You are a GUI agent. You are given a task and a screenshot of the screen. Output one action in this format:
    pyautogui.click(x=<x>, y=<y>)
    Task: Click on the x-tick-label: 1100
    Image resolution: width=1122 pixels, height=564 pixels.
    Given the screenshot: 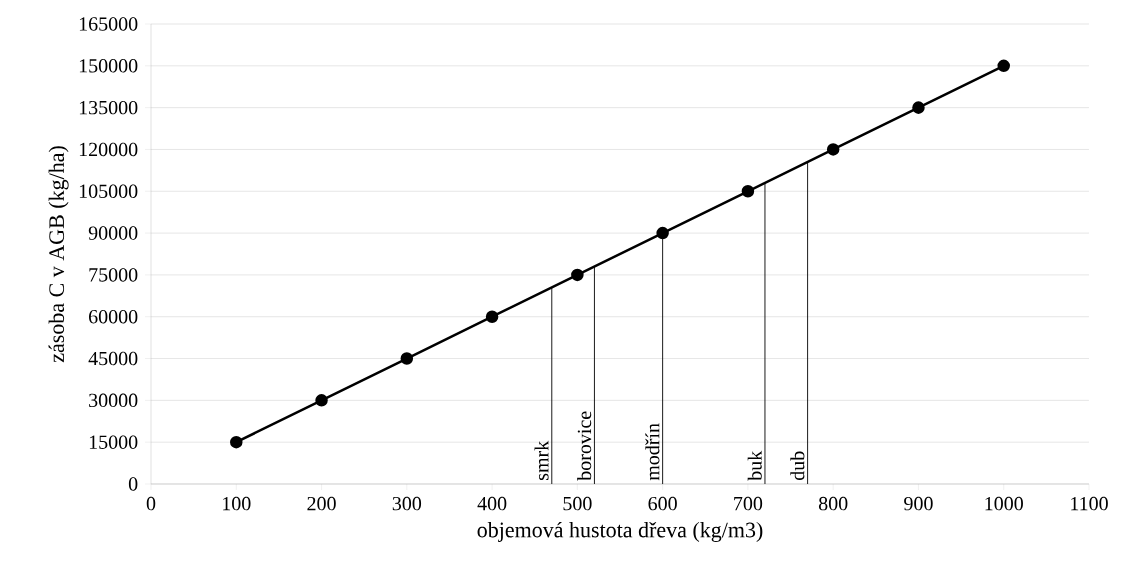 What is the action you would take?
    pyautogui.click(x=1089, y=503)
    